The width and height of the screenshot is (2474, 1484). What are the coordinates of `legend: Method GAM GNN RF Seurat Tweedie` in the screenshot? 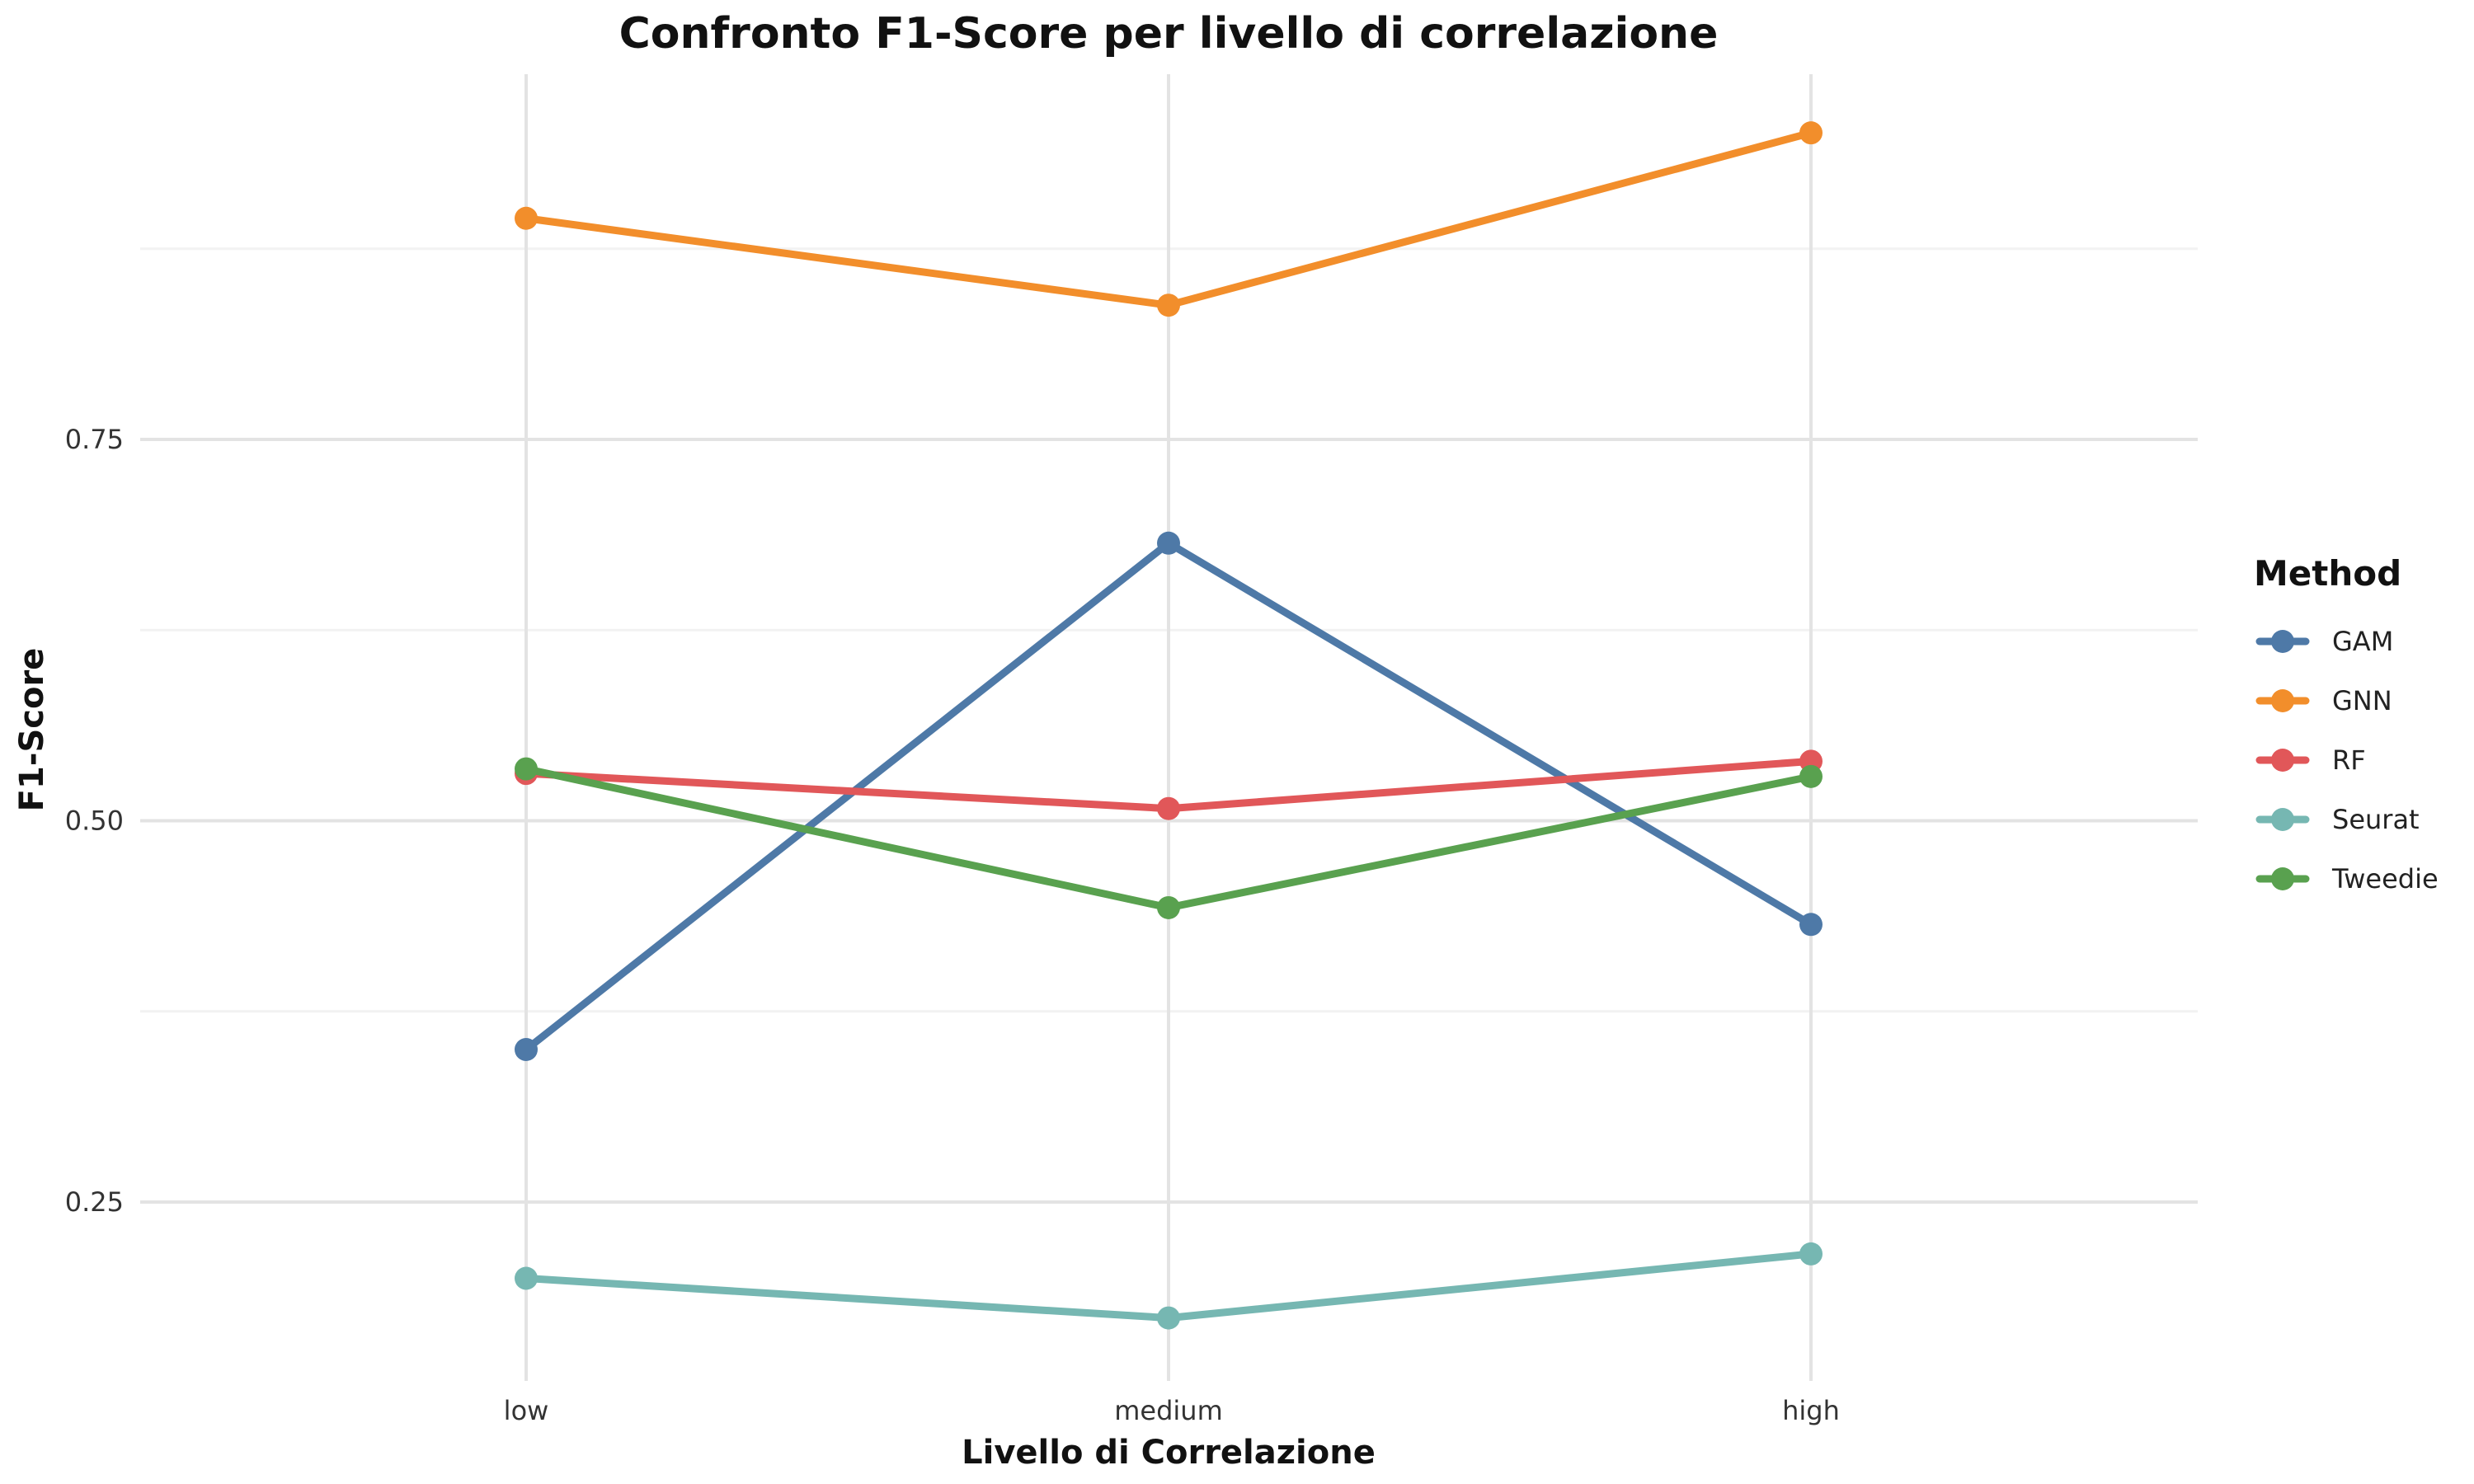 It's located at (2346, 724).